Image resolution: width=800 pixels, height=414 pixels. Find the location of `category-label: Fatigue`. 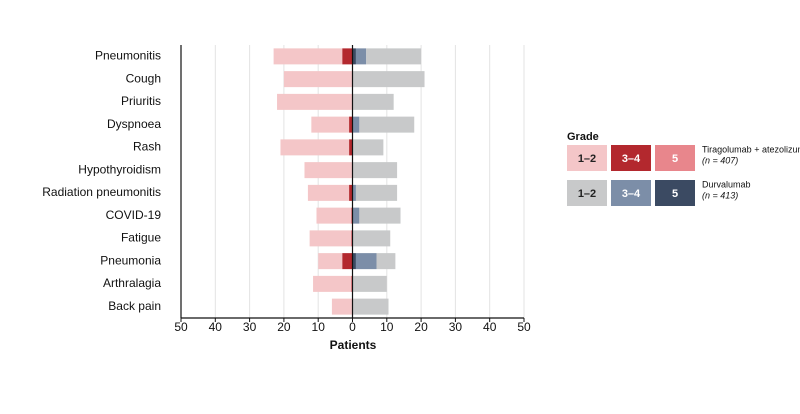

category-label: Fatigue is located at coordinates (141, 238).